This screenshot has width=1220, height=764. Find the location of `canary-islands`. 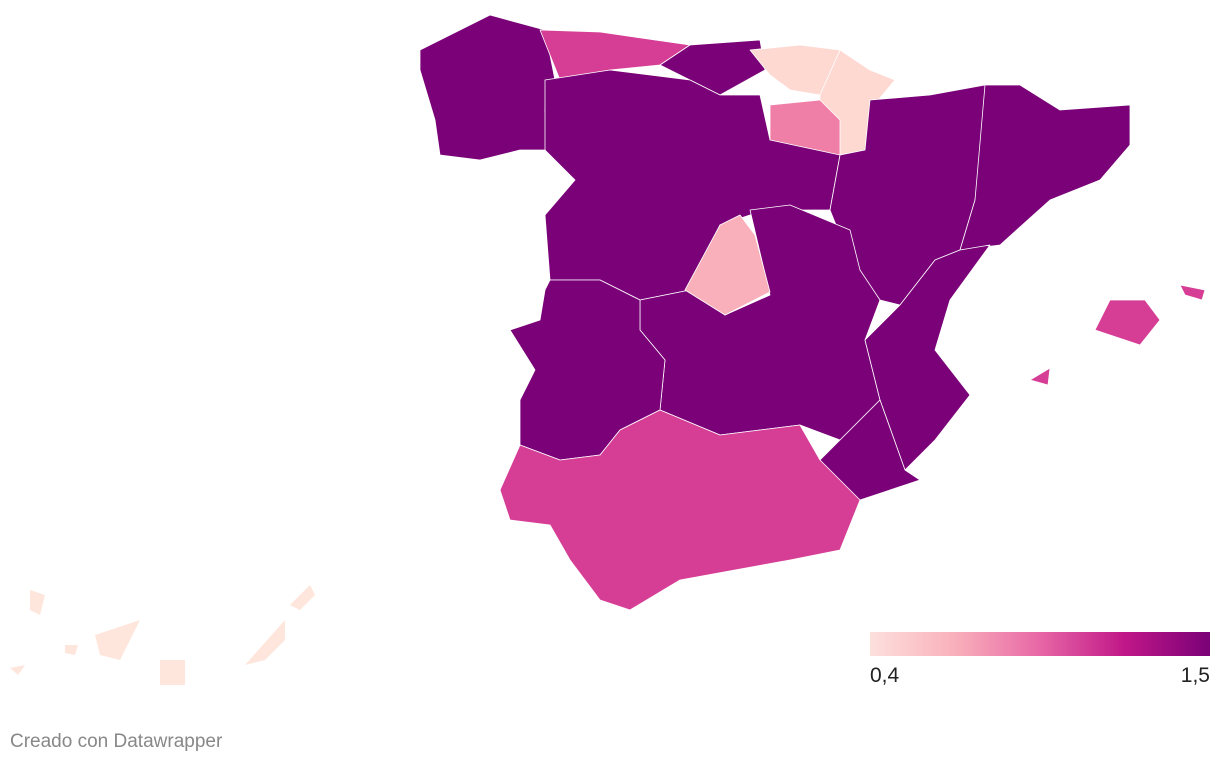

canary-islands is located at coordinates (162, 635).